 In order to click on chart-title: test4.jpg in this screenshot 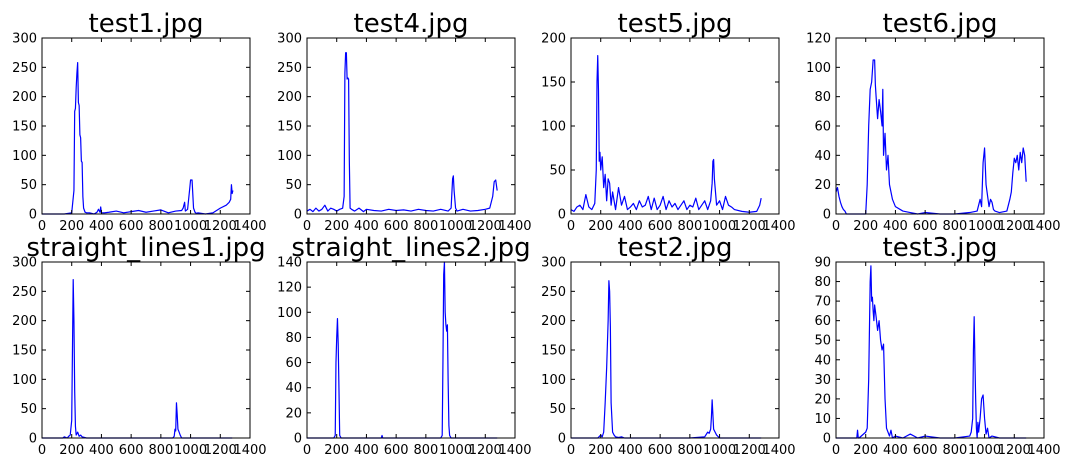, I will do `click(411, 24)`.